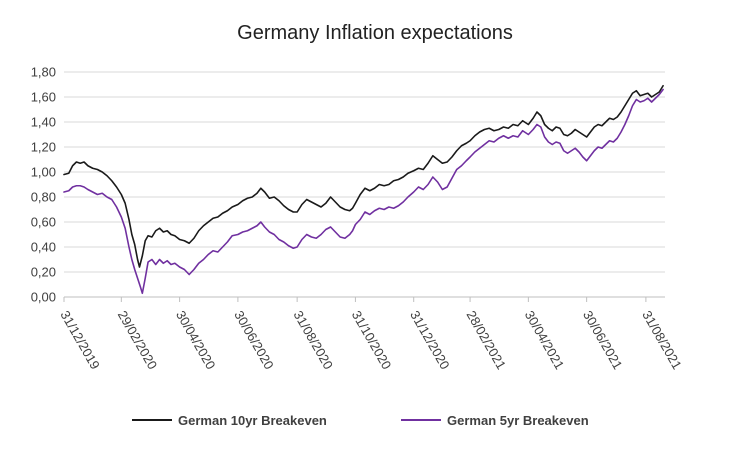 This screenshot has height=450, width=750. What do you see at coordinates (314, 340) in the screenshot?
I see `x-tick-label: 31/08/2020` at bounding box center [314, 340].